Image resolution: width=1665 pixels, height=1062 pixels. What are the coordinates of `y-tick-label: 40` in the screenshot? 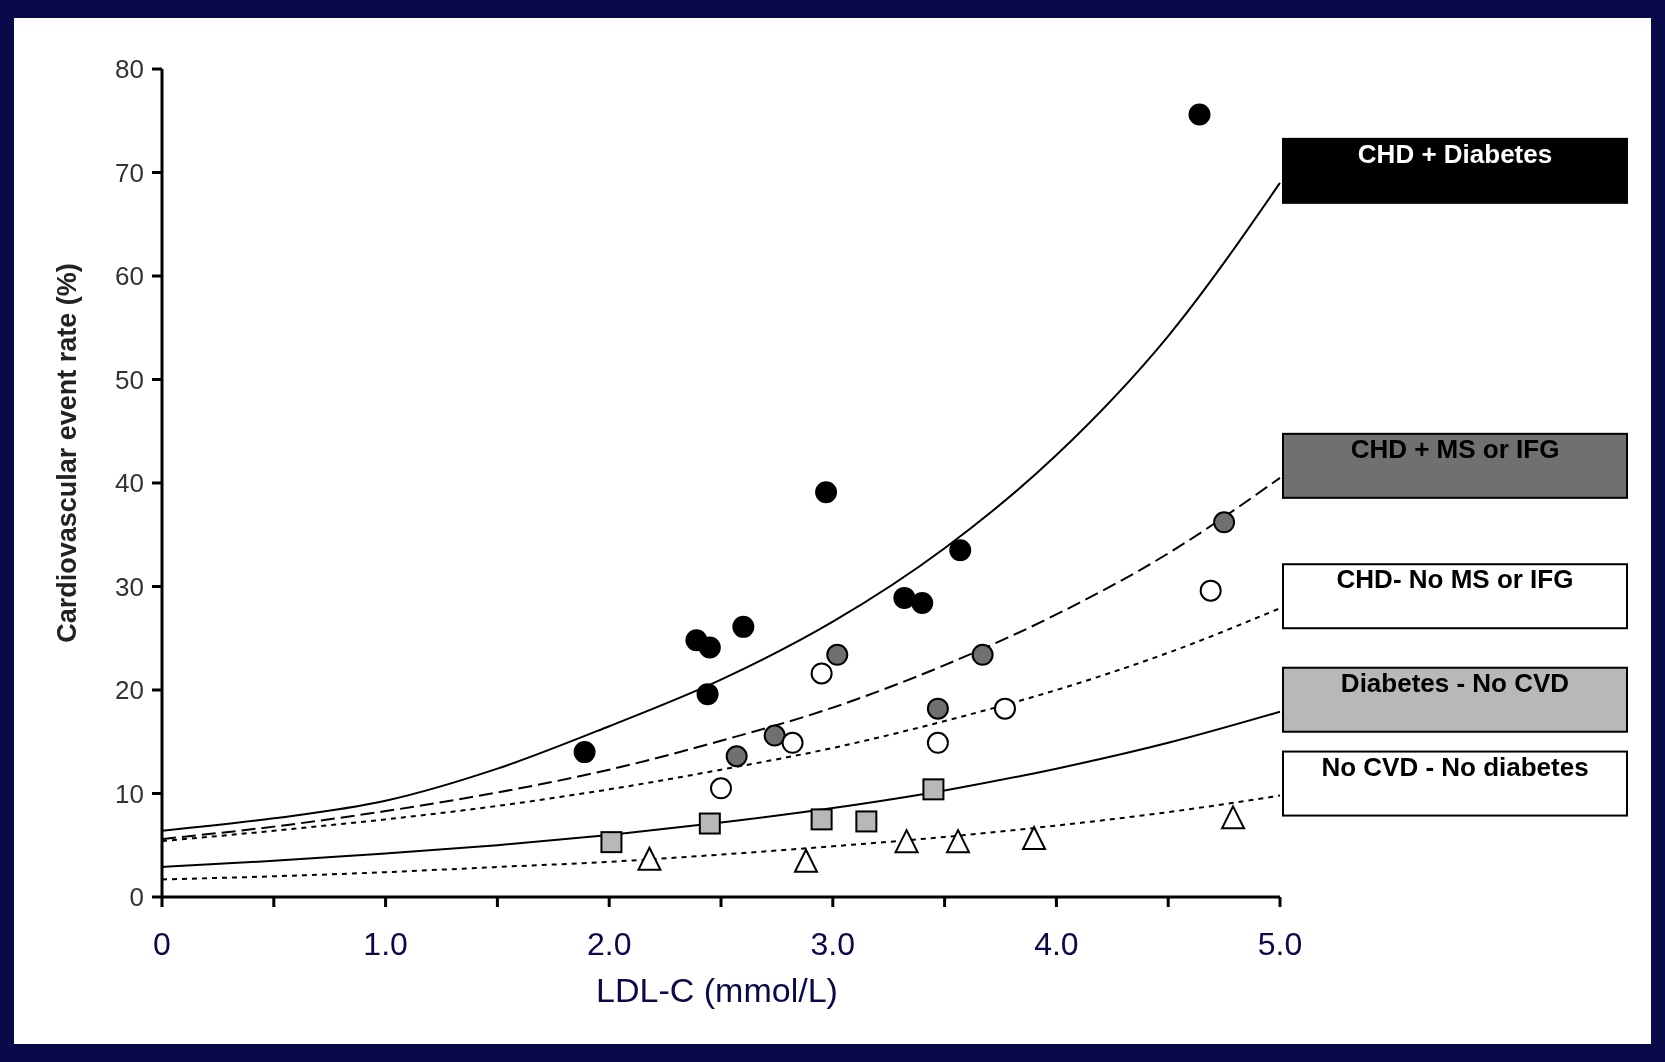 It's located at (129, 483).